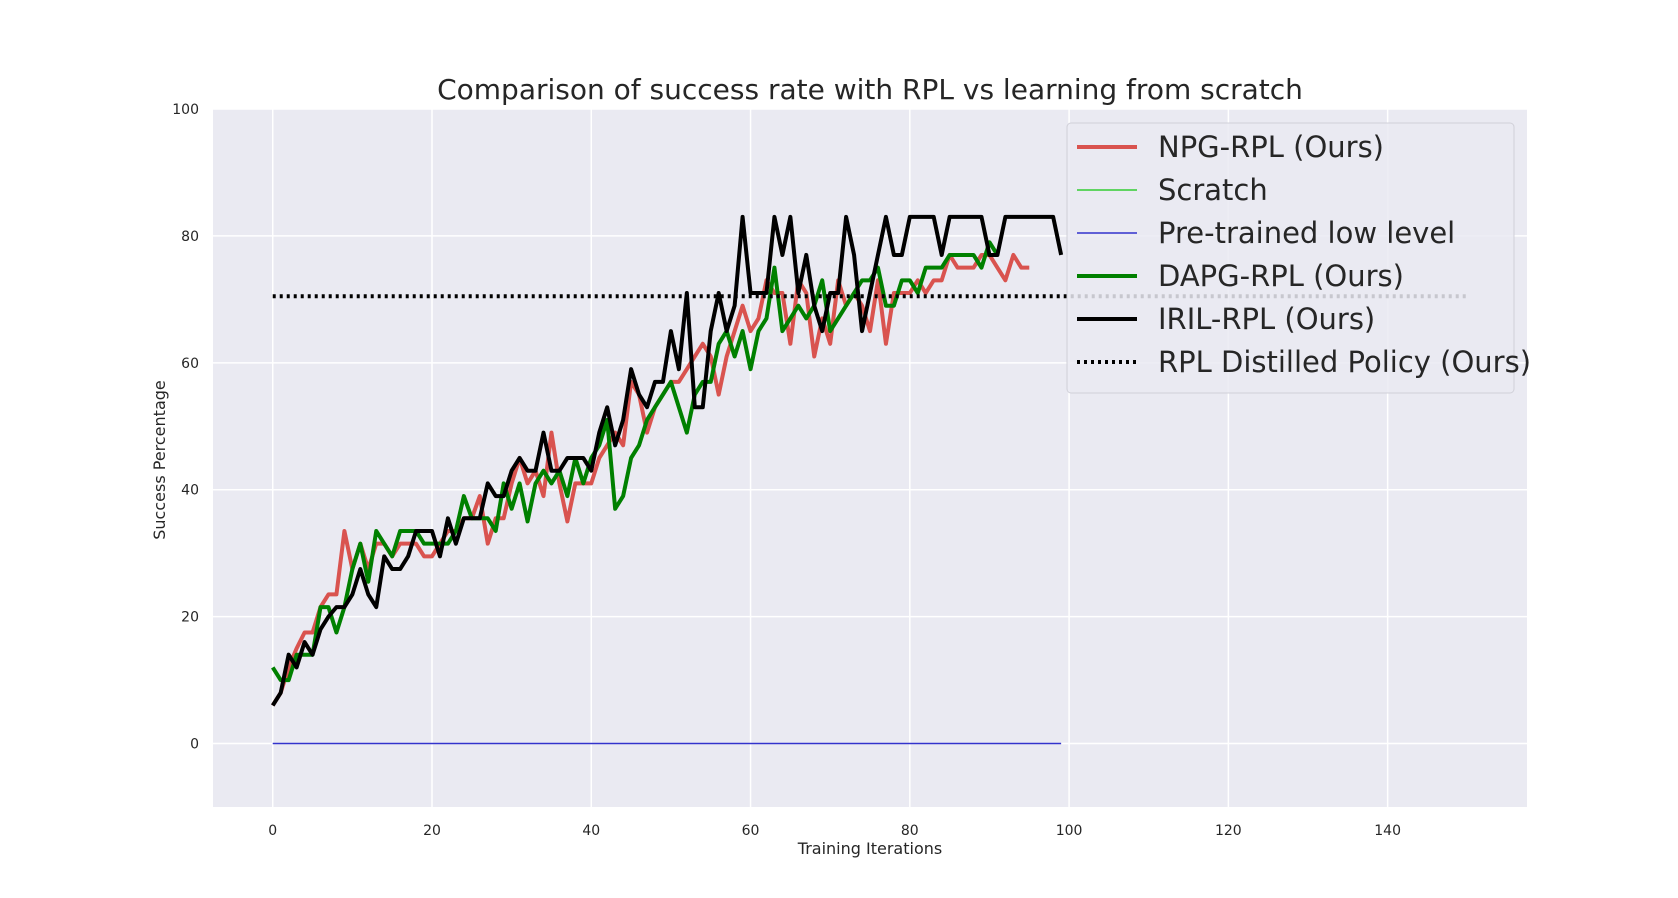 This screenshot has height=898, width=1678. What do you see at coordinates (1069, 831) in the screenshot?
I see `x-tick-label: 100` at bounding box center [1069, 831].